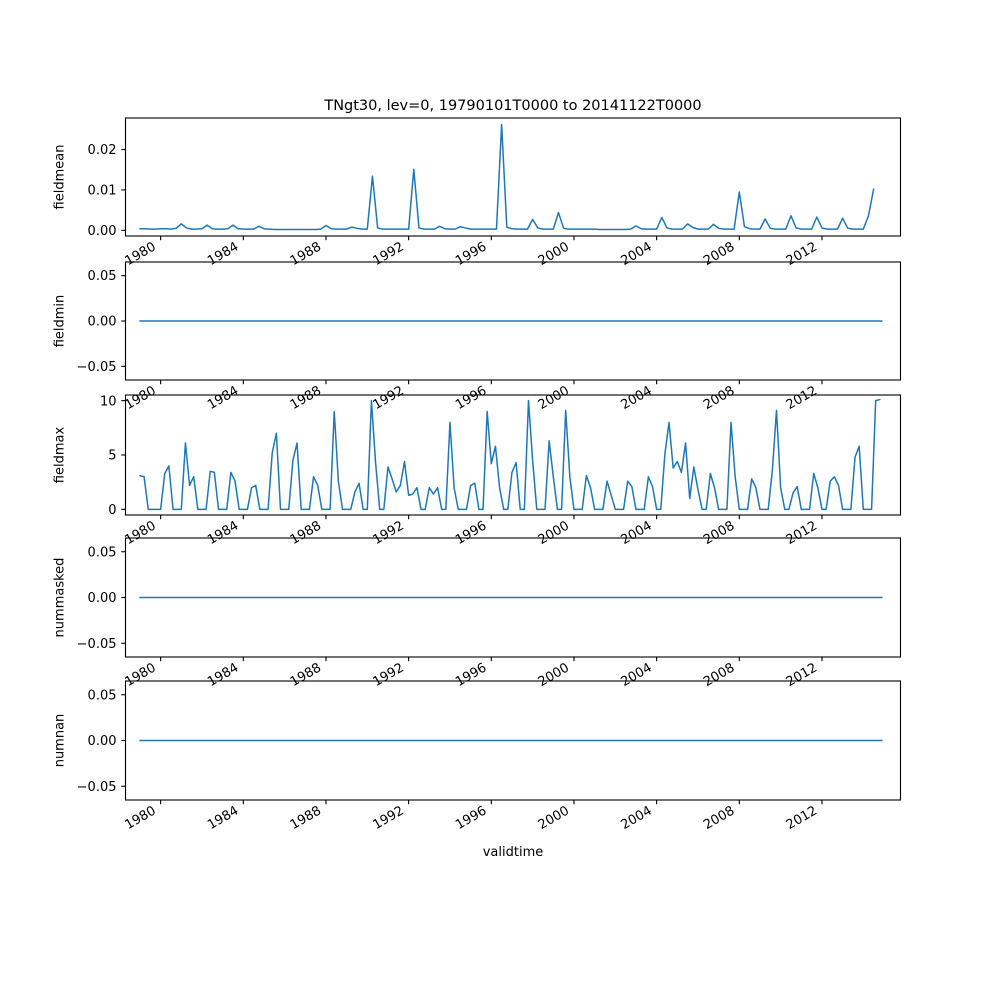  What do you see at coordinates (112, 510) in the screenshot?
I see `y-tick-label: 0` at bounding box center [112, 510].